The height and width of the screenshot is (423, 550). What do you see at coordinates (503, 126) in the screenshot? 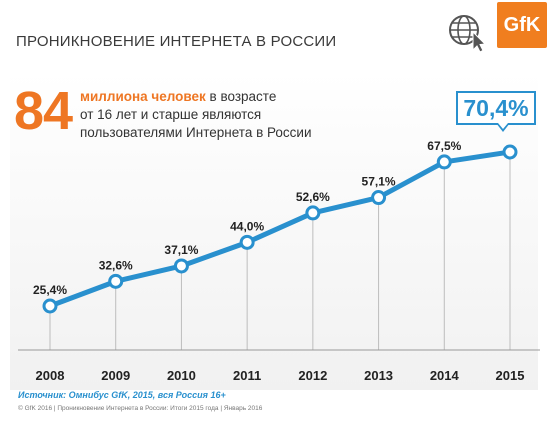
I see `callout-tail-inner` at bounding box center [503, 126].